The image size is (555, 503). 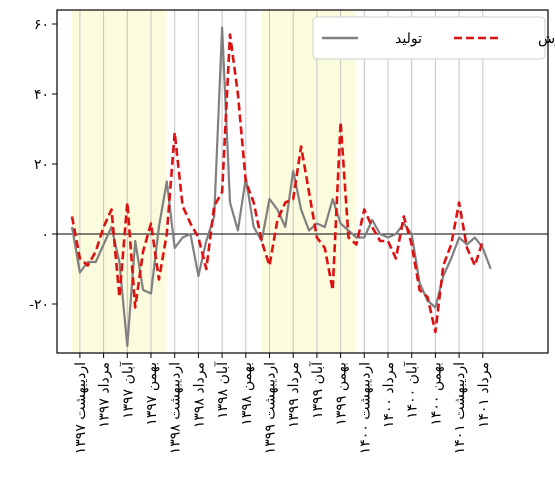 I want to click on y-axis: ۶۰ ۴۰ ۲۰ ۰ -۲۰, so click(x=43, y=165).